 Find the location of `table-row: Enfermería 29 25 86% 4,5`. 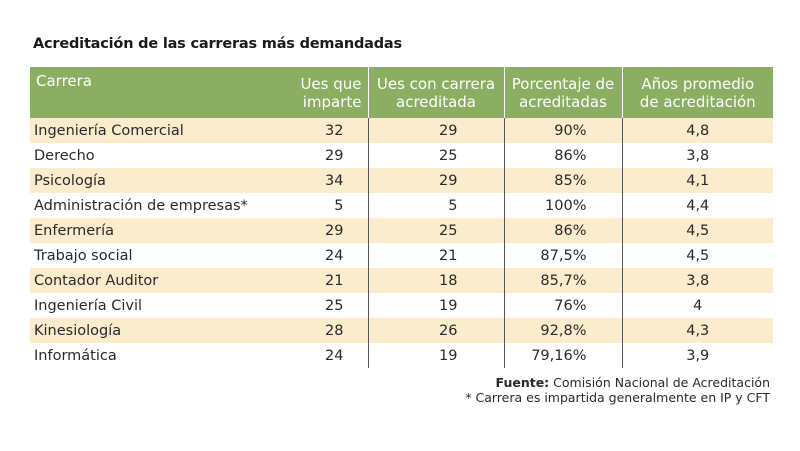

table-row: Enfermería 29 25 86% 4,5 is located at coordinates (401, 230).